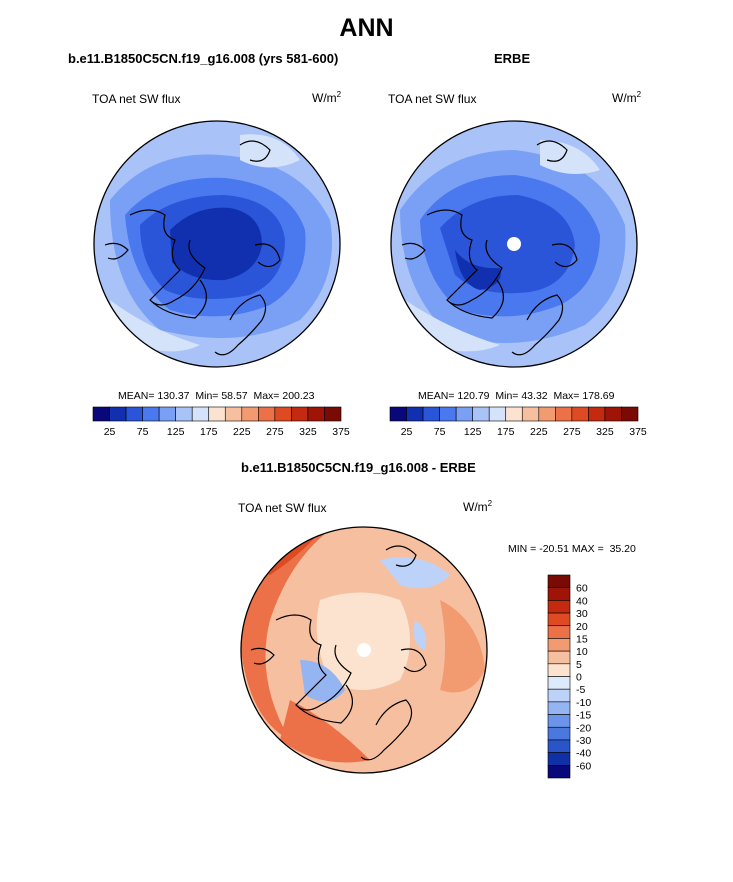 The image size is (733, 882). What do you see at coordinates (627, 97) in the screenshot?
I see `panel2-units: W/m2` at bounding box center [627, 97].